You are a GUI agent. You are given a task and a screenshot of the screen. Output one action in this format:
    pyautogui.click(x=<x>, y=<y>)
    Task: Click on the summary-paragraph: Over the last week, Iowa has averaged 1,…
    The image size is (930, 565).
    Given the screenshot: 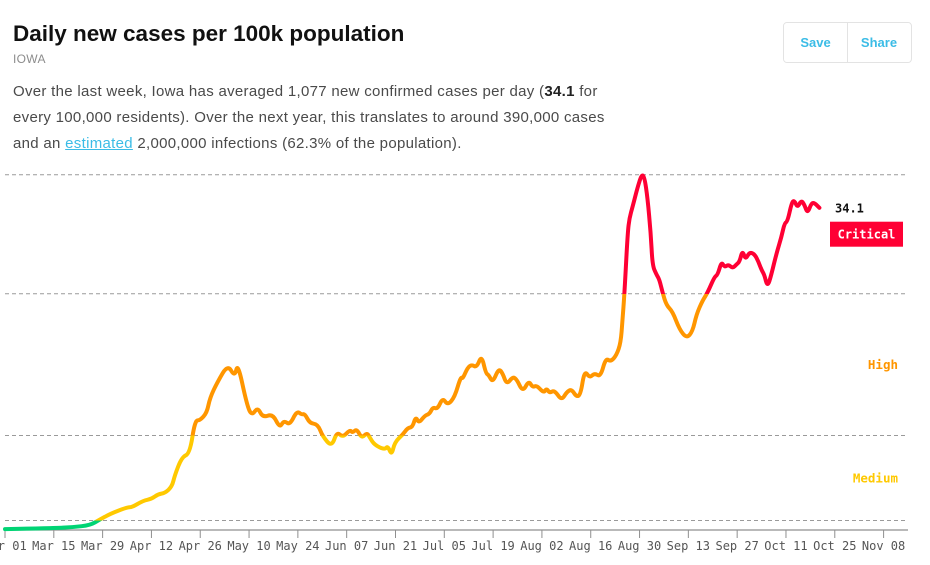 What is the action you would take?
    pyautogui.click(x=309, y=118)
    